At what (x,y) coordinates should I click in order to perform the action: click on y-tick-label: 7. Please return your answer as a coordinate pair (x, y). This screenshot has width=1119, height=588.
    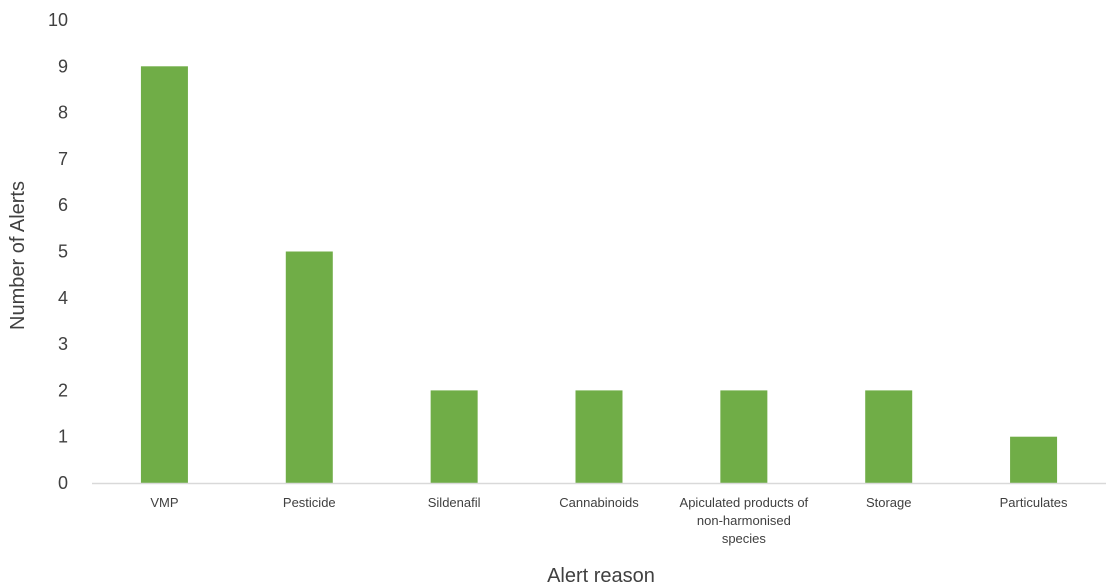
    Looking at the image, I should click on (63, 159).